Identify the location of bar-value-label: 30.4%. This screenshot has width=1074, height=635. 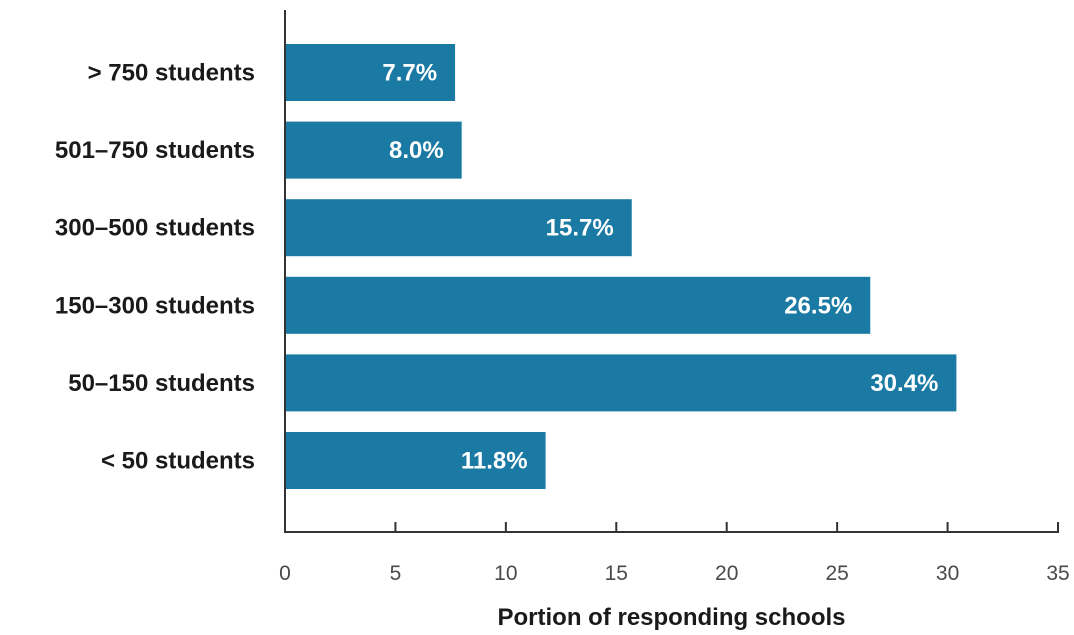
(904, 383).